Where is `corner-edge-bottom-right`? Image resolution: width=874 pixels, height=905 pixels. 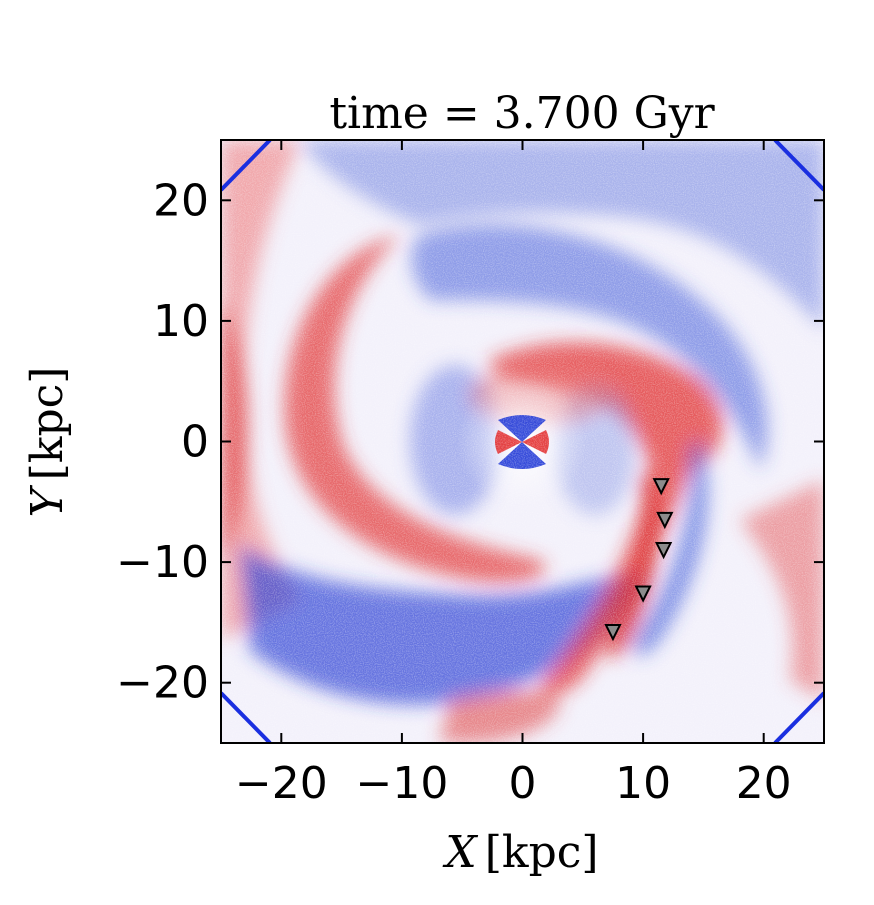 corner-edge-bottom-right is located at coordinates (798, 717).